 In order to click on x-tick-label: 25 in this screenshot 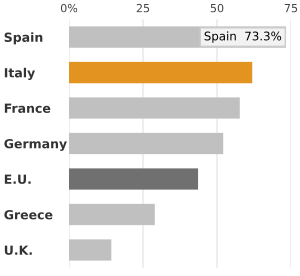, I will do `click(143, 8)`.